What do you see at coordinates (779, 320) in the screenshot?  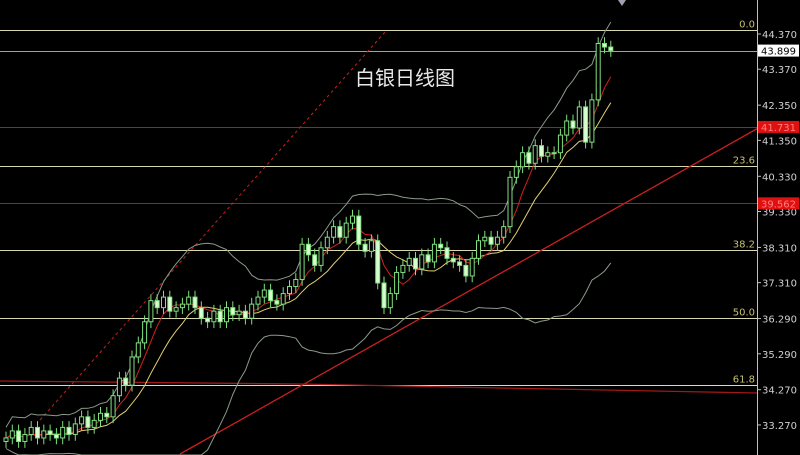 I see `price-tick-label: 36.290` at bounding box center [779, 320].